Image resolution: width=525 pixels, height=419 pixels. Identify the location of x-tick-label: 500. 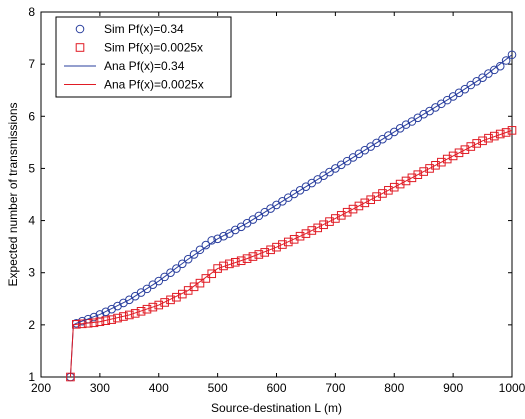
(218, 388).